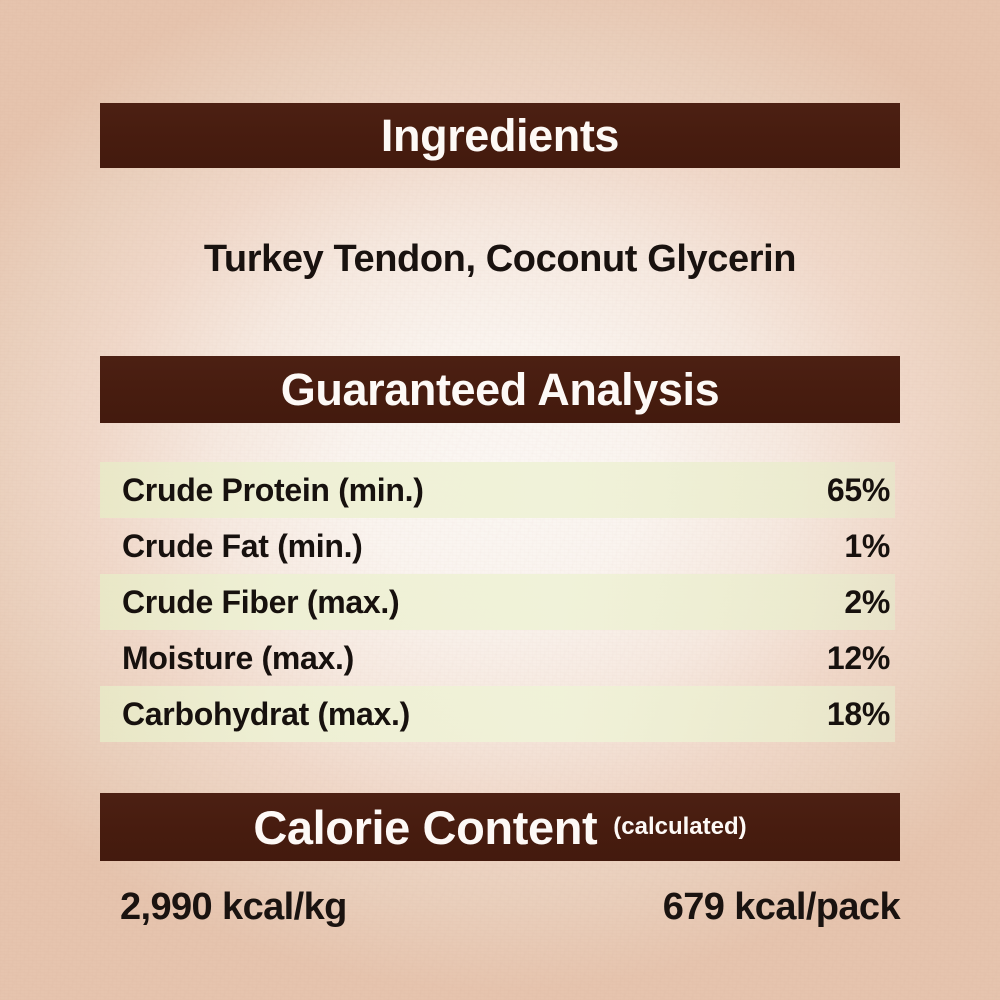 This screenshot has width=1000, height=1000. I want to click on table-row: Crude Fiber (max.) 2%, so click(497, 602).